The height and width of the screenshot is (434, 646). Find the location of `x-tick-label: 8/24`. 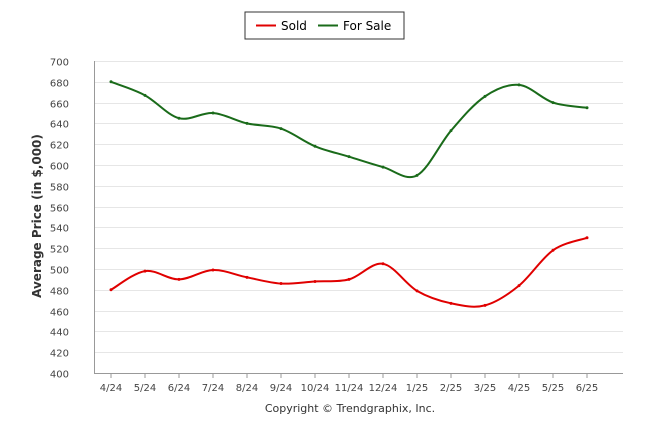

x-tick-label: 8/24 is located at coordinates (247, 388).